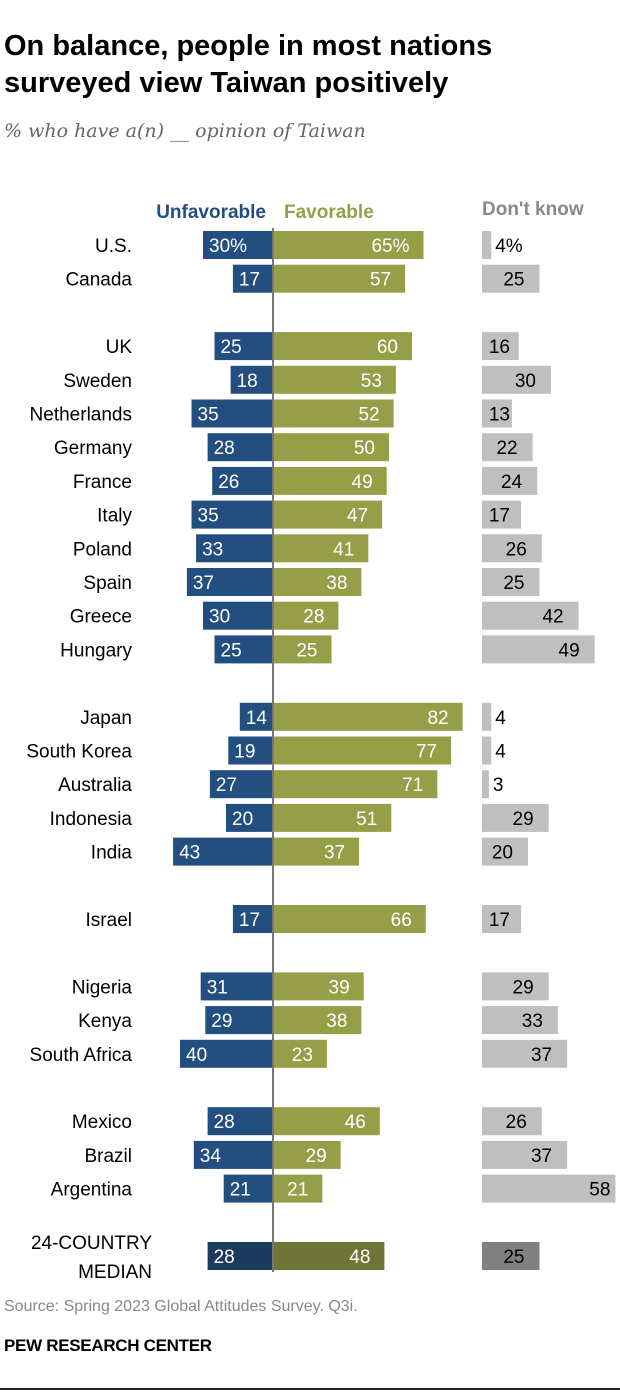  Describe the element at coordinates (499, 415) in the screenshot. I see `value-label-dont-know: 13` at that location.